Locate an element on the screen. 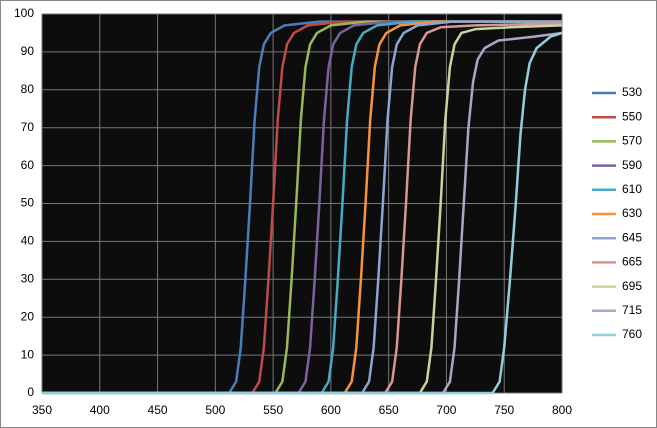 This screenshot has width=657, height=428. y-tick-label: 70 is located at coordinates (28, 127).